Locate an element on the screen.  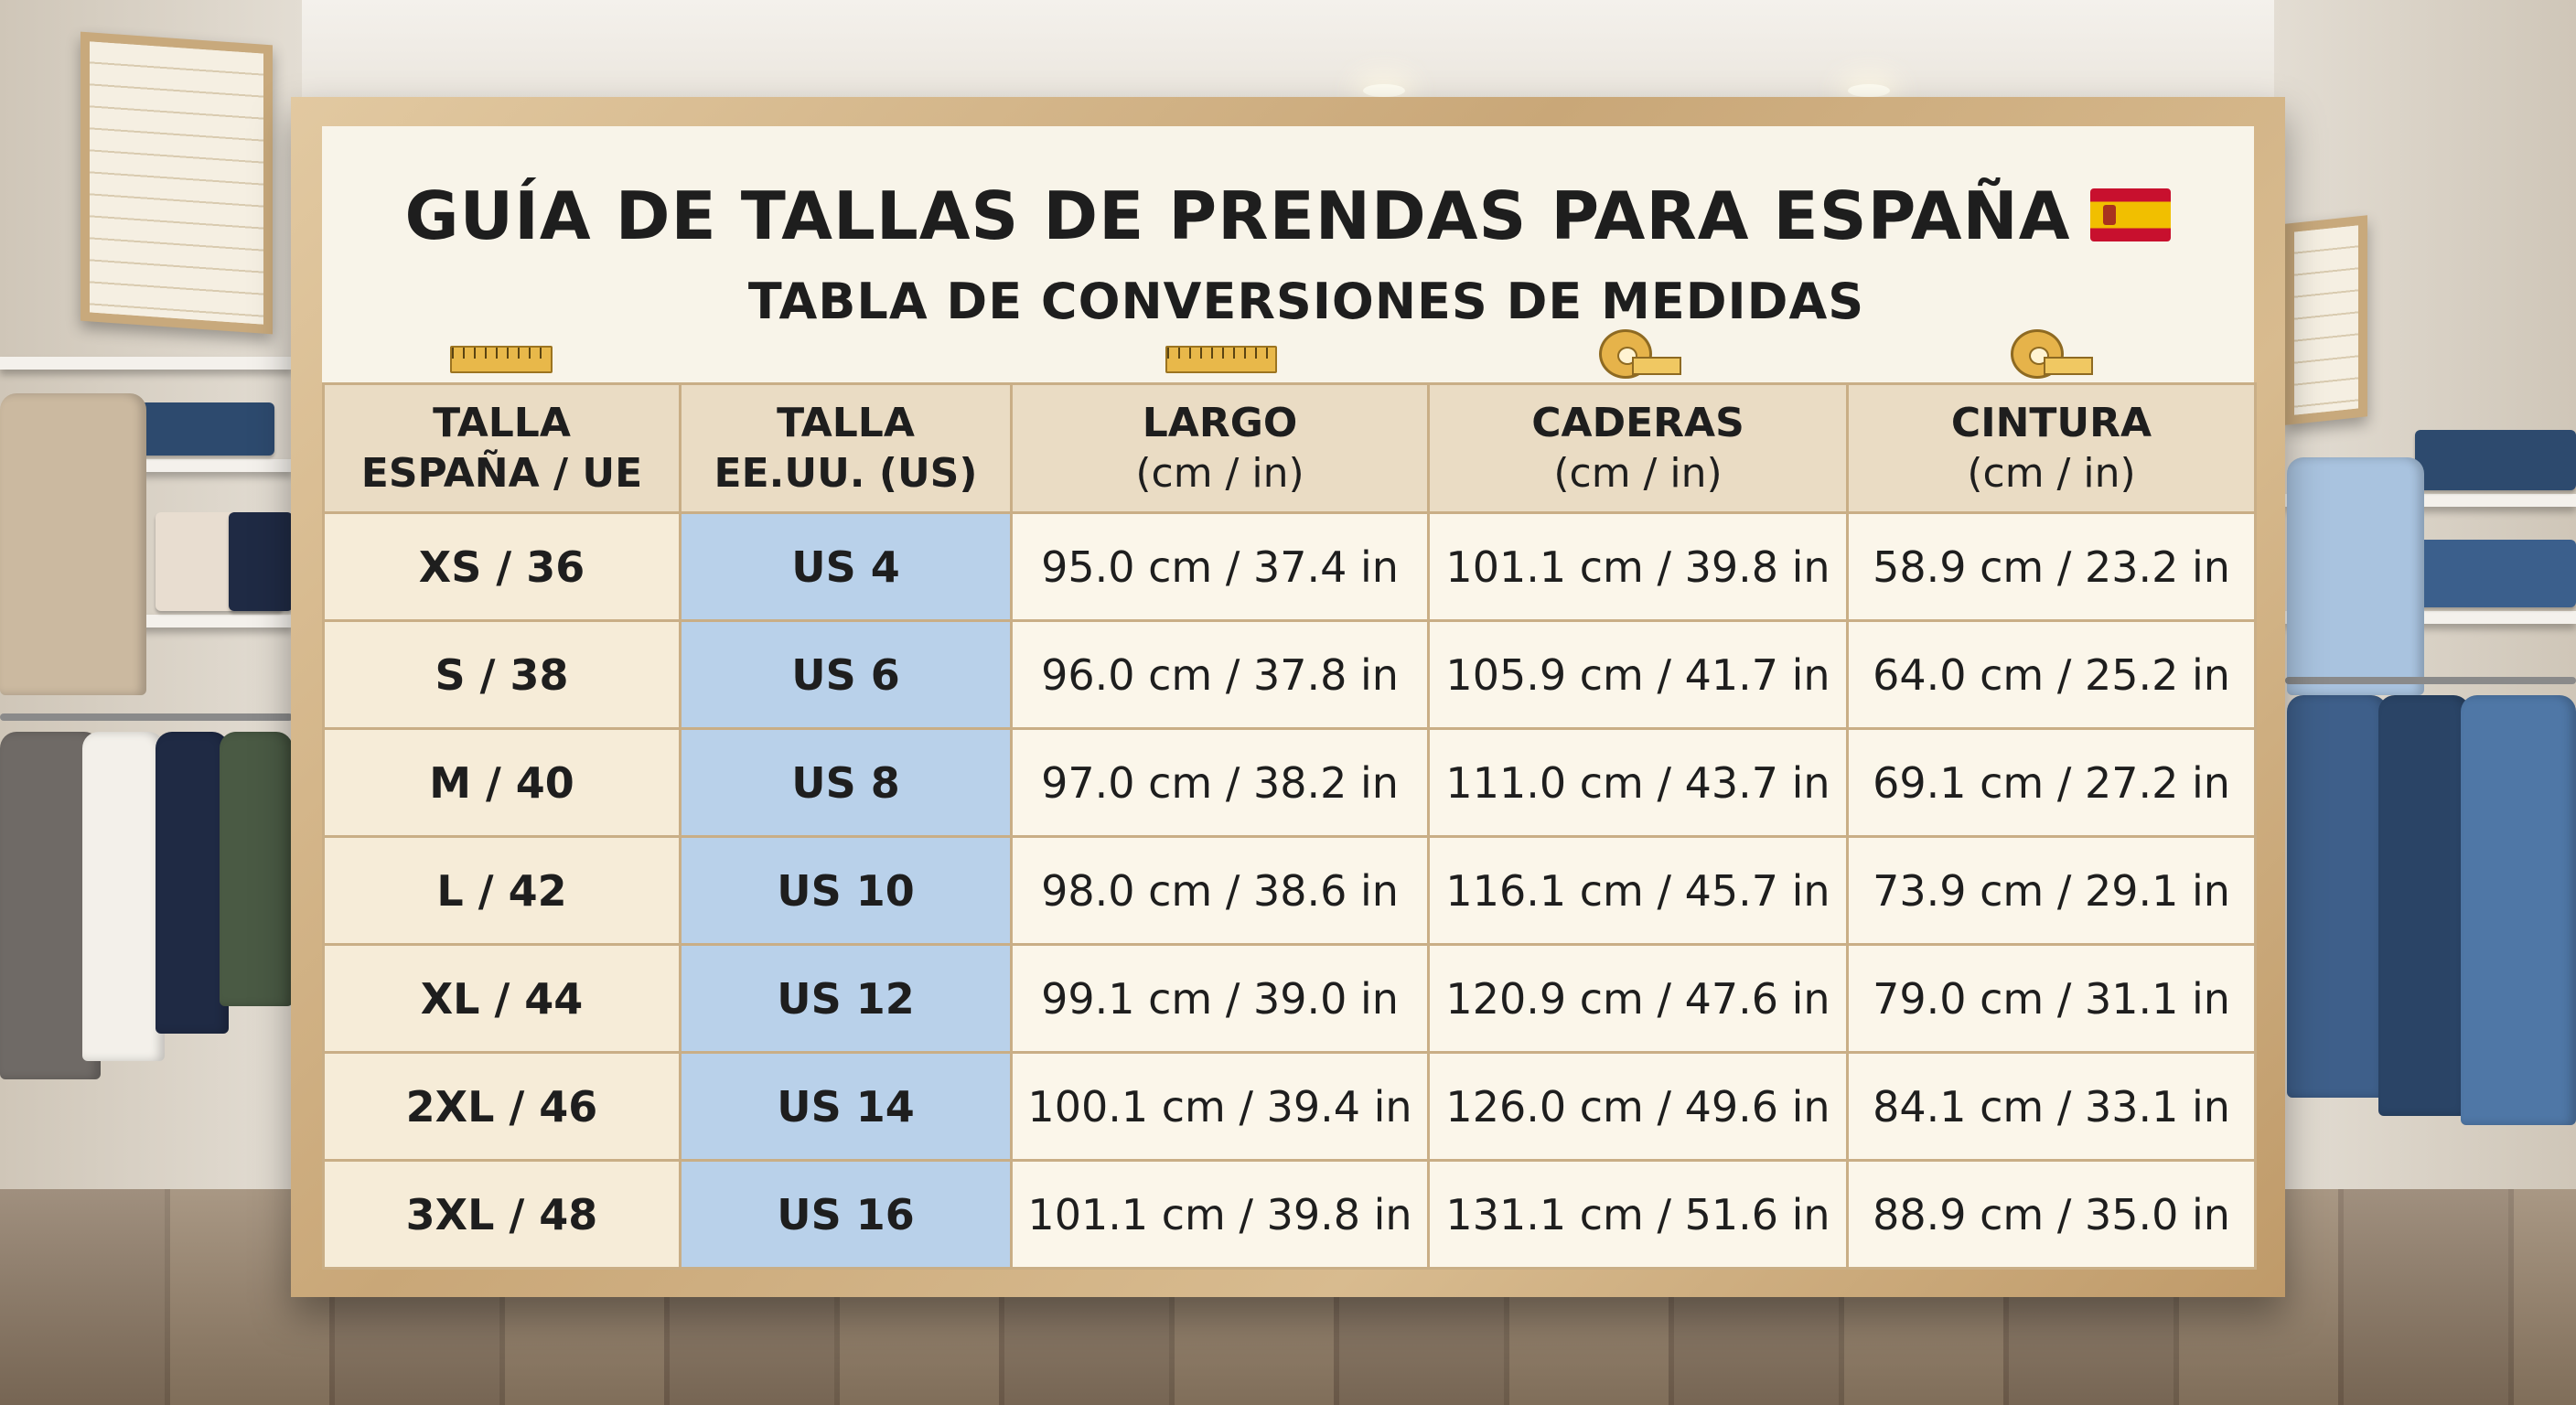
cell-largo: 99.1 cm / 39.0 in is located at coordinates (1220, 998).